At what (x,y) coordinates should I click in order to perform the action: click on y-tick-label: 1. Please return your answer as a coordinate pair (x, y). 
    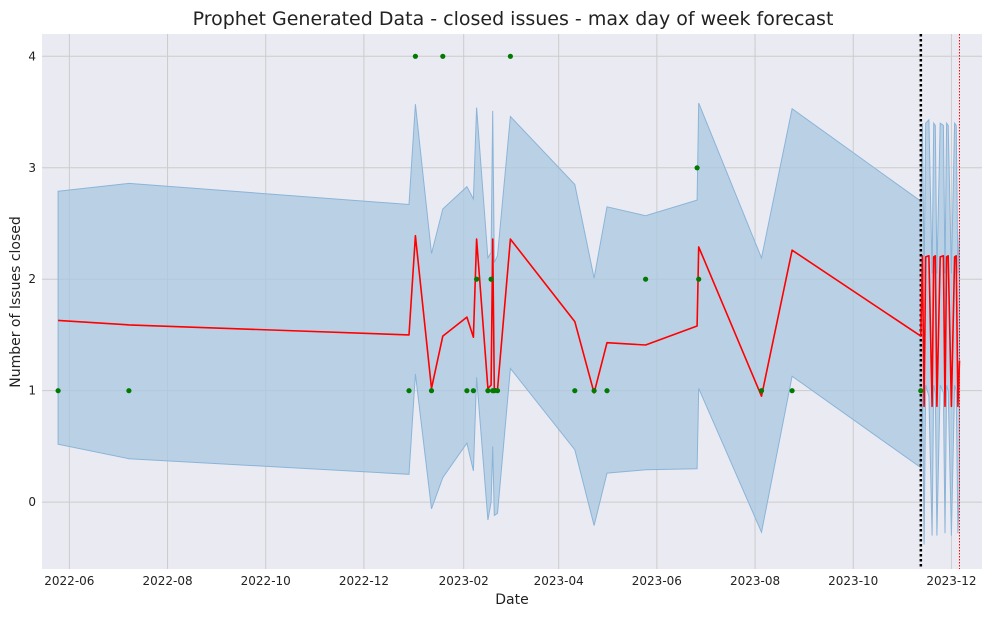
    Looking at the image, I should click on (32, 391).